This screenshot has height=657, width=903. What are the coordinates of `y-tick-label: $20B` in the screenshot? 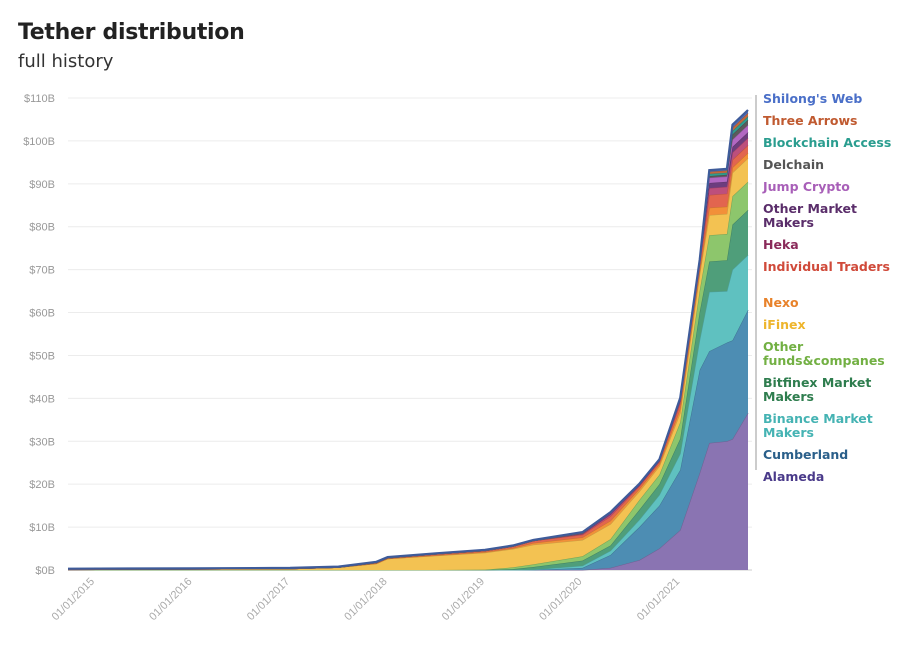 It's located at (42, 485).